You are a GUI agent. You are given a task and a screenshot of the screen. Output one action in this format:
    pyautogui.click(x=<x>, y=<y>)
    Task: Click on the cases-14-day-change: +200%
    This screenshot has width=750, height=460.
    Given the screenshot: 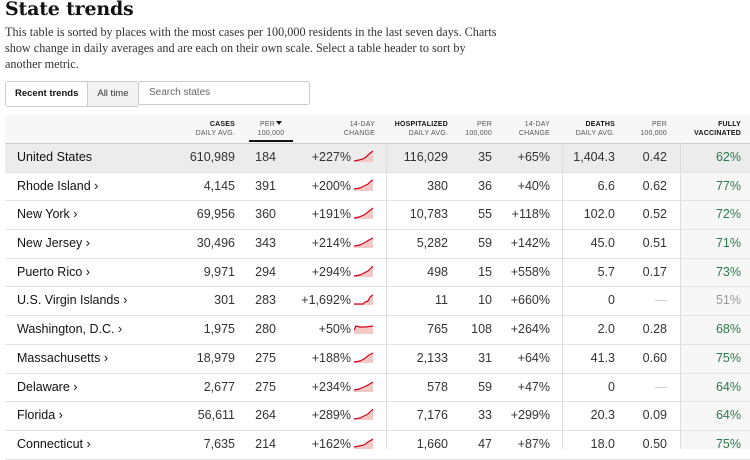 What is the action you would take?
    pyautogui.click(x=331, y=185)
    